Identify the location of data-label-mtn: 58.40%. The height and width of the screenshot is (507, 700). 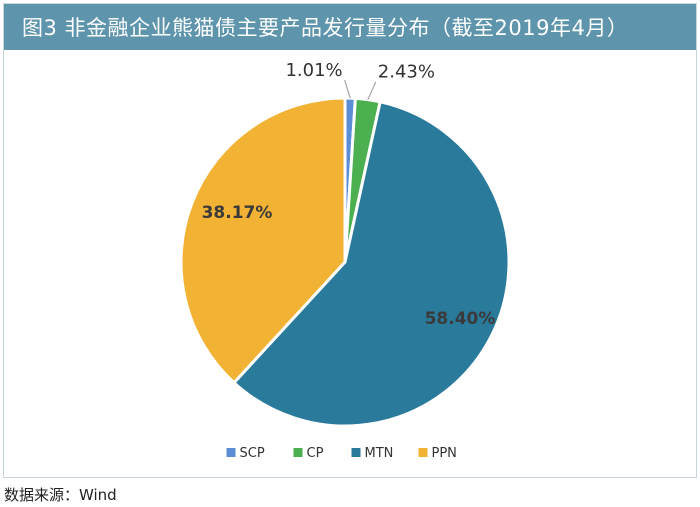
(460, 319).